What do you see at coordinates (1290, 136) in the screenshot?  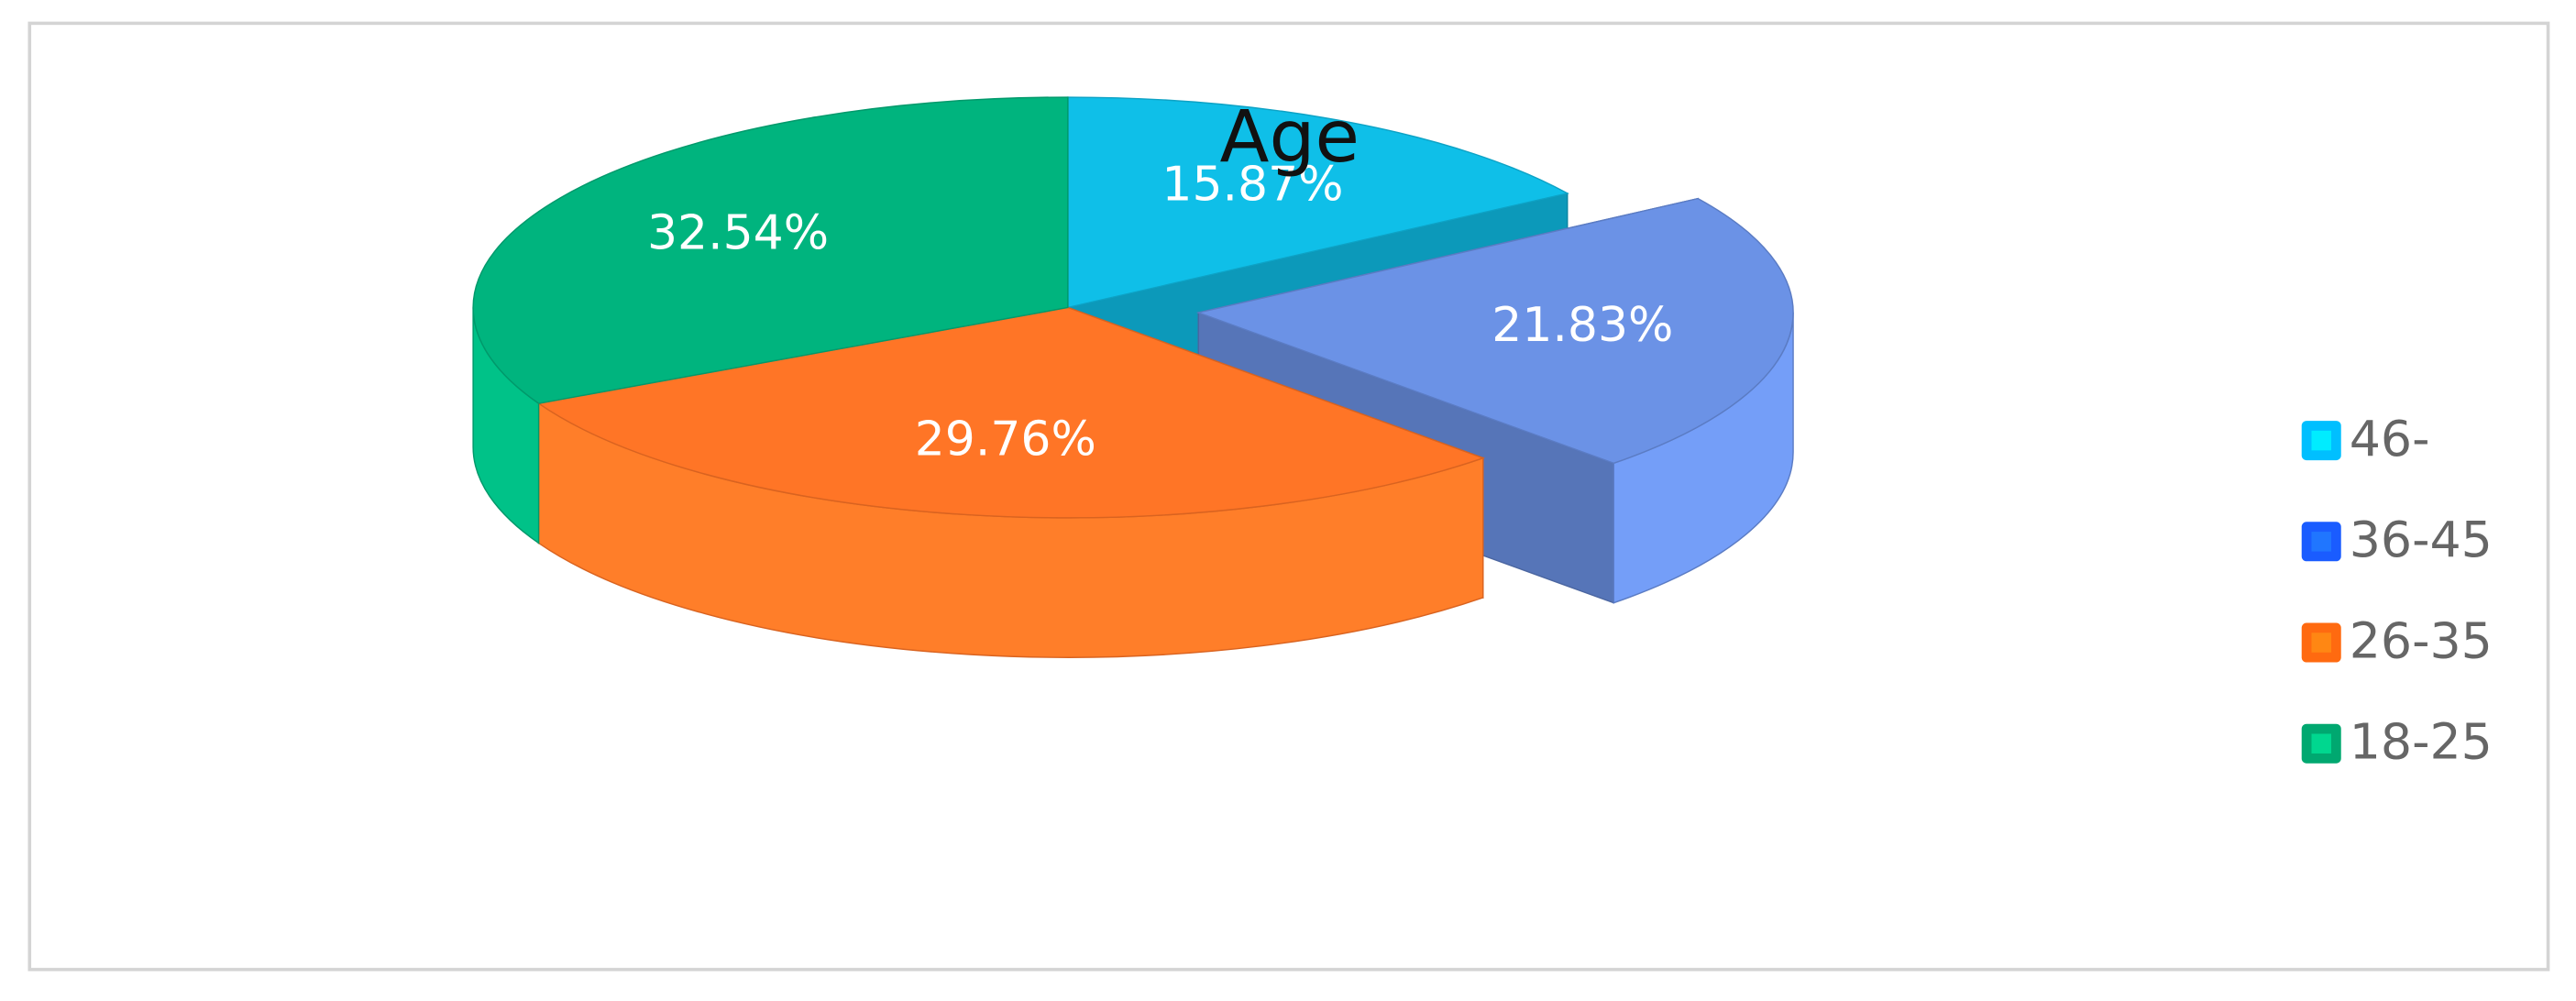 I see `chart-title: Age` at bounding box center [1290, 136].